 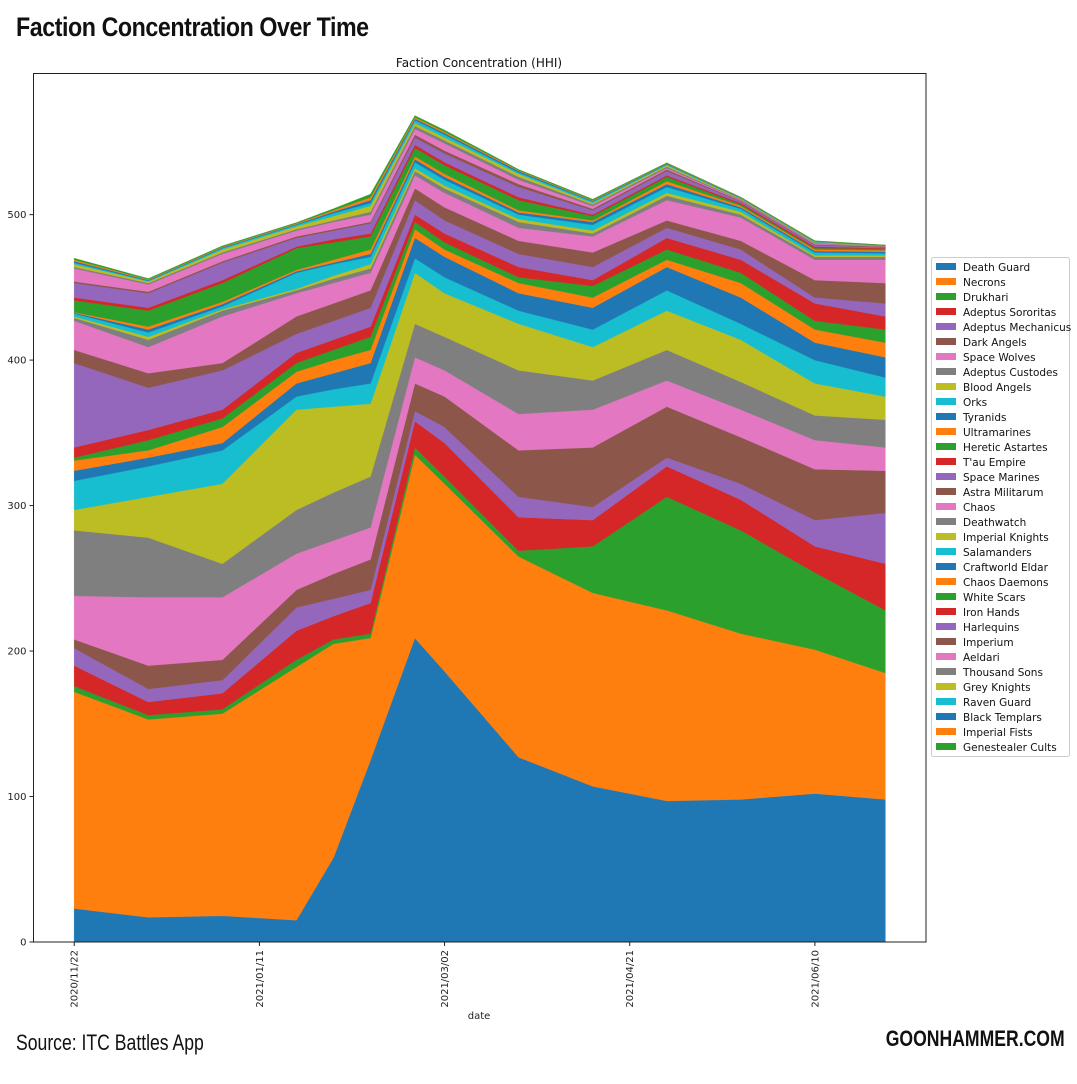 I want to click on legend-label: Black Templars, so click(x=1002, y=718).